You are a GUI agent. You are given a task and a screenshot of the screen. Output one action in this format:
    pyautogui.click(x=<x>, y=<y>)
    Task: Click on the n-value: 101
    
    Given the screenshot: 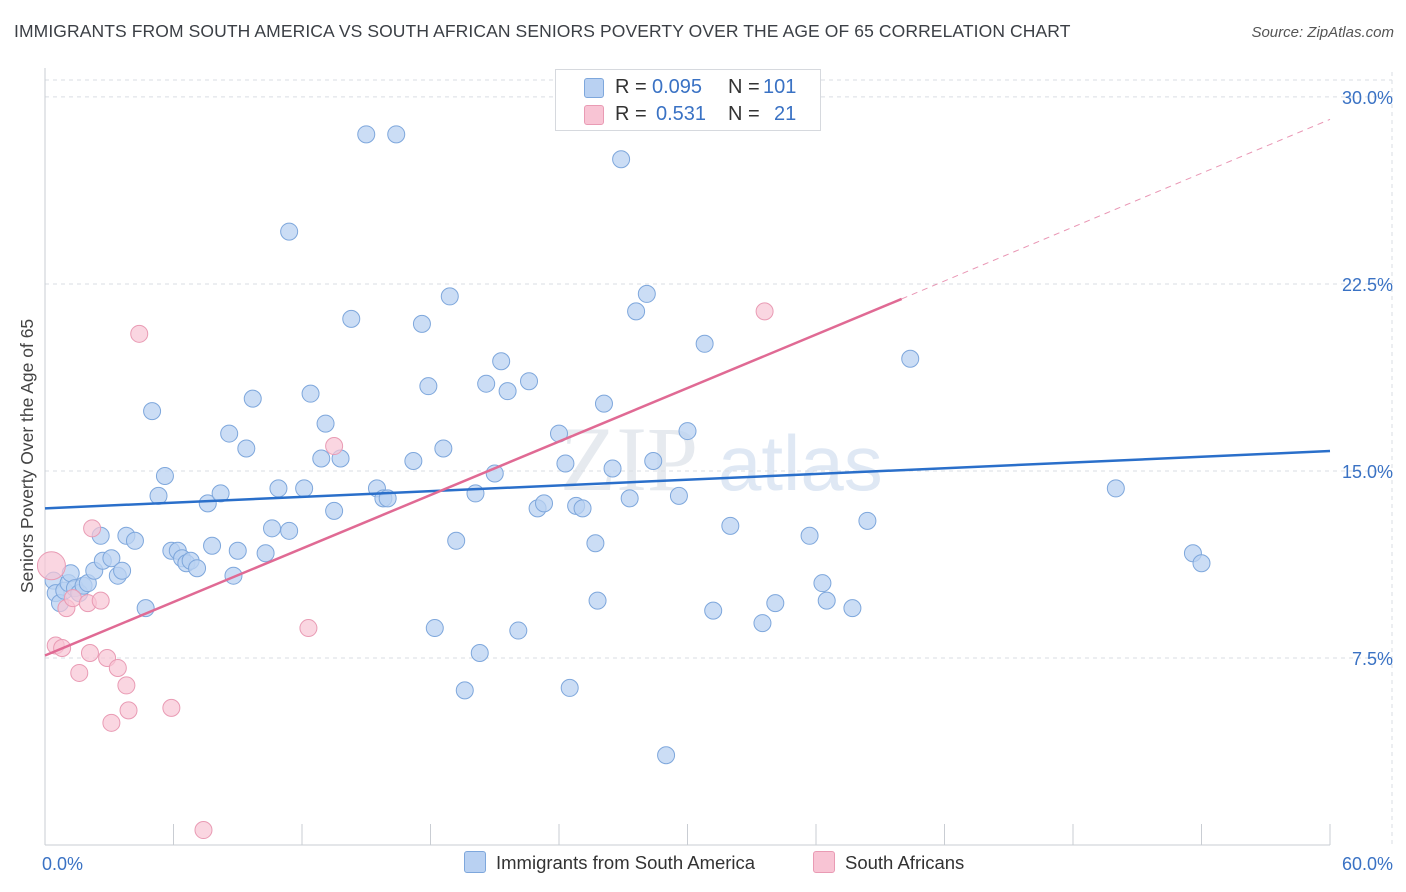 What is the action you would take?
    pyautogui.click(x=780, y=87)
    